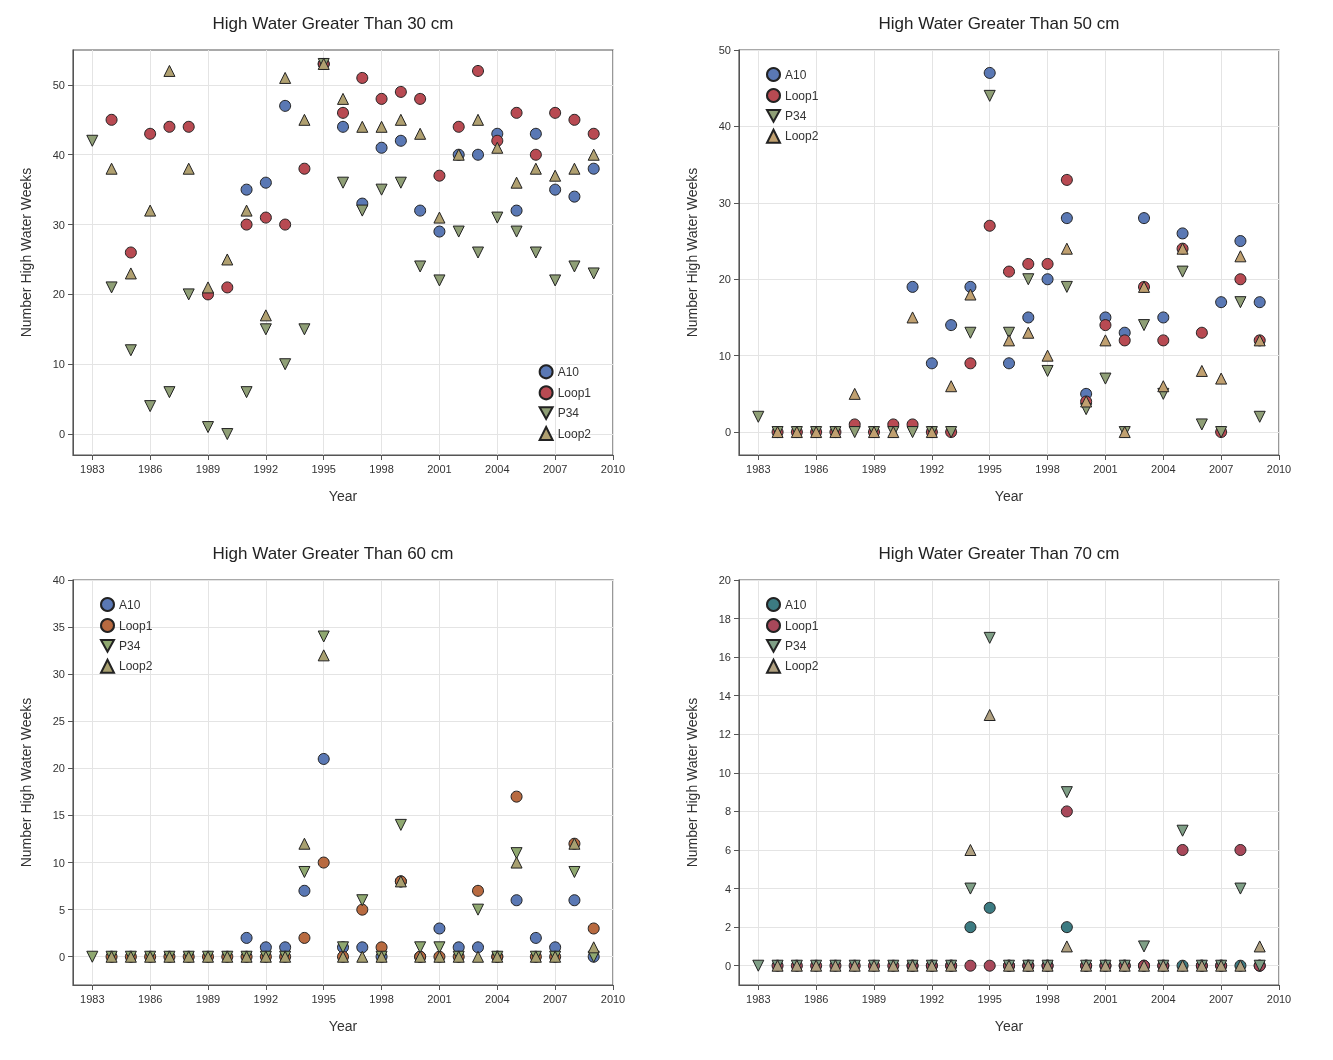  I want to click on chart-title: High Water Greater Than 50 cm, so click(999, 23).